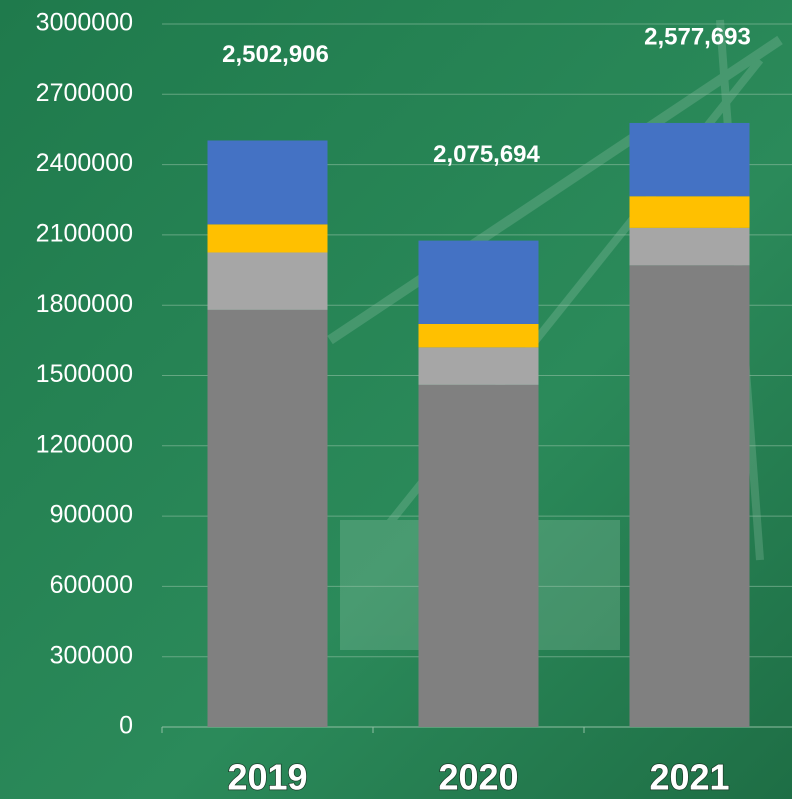 The width and height of the screenshot is (792, 799). Describe the element at coordinates (275, 54) in the screenshot. I see `total-label: 2,502,906` at that location.